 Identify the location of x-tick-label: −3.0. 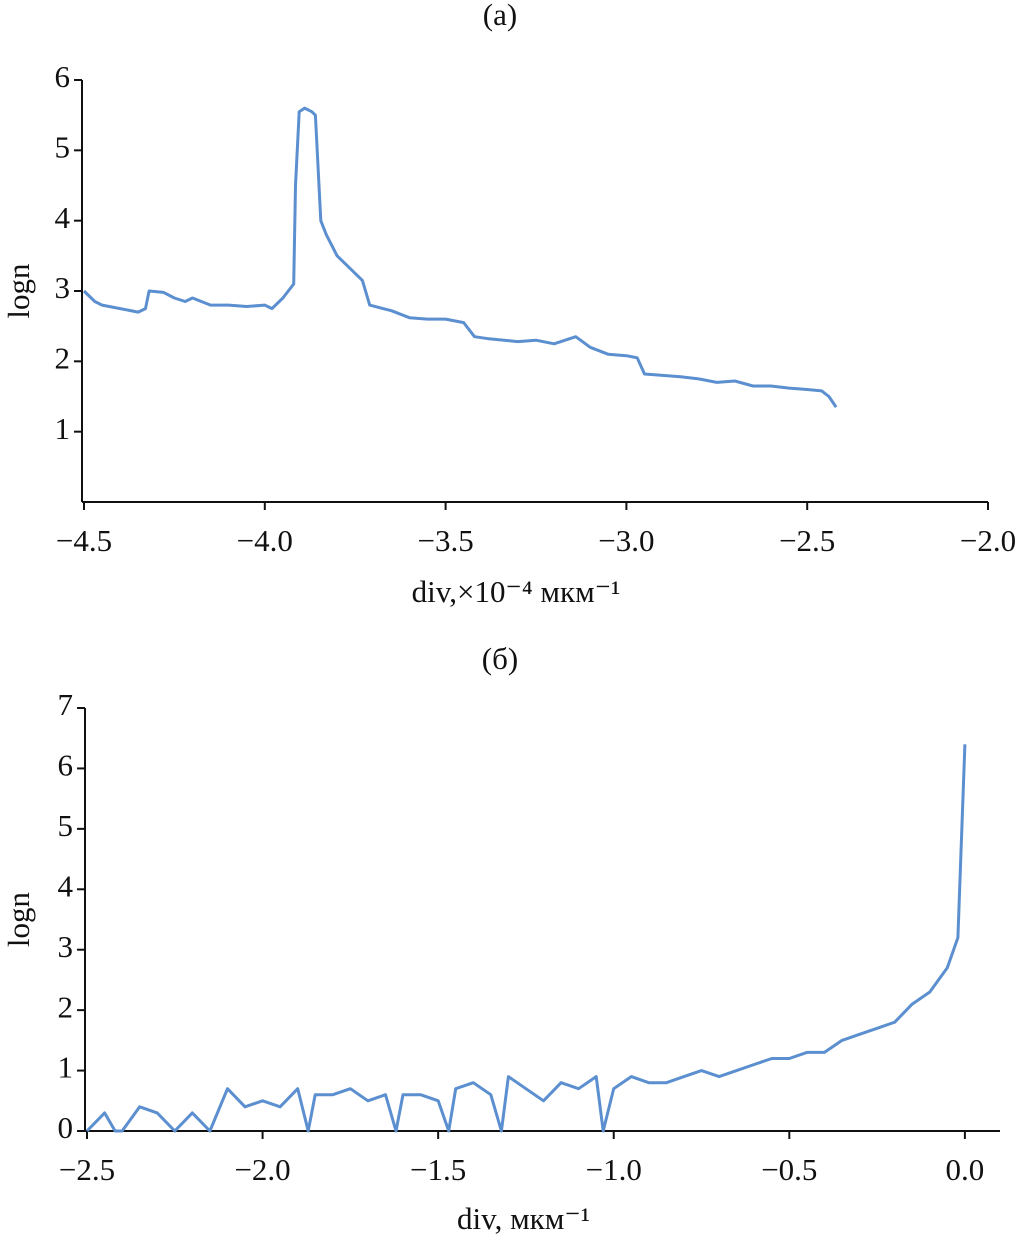
(626, 540).